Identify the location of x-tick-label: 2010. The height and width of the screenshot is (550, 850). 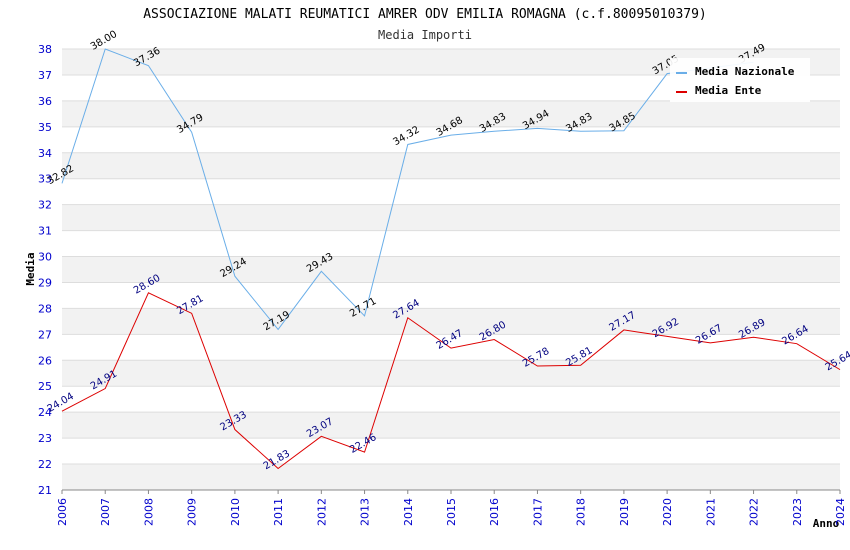
(235, 512).